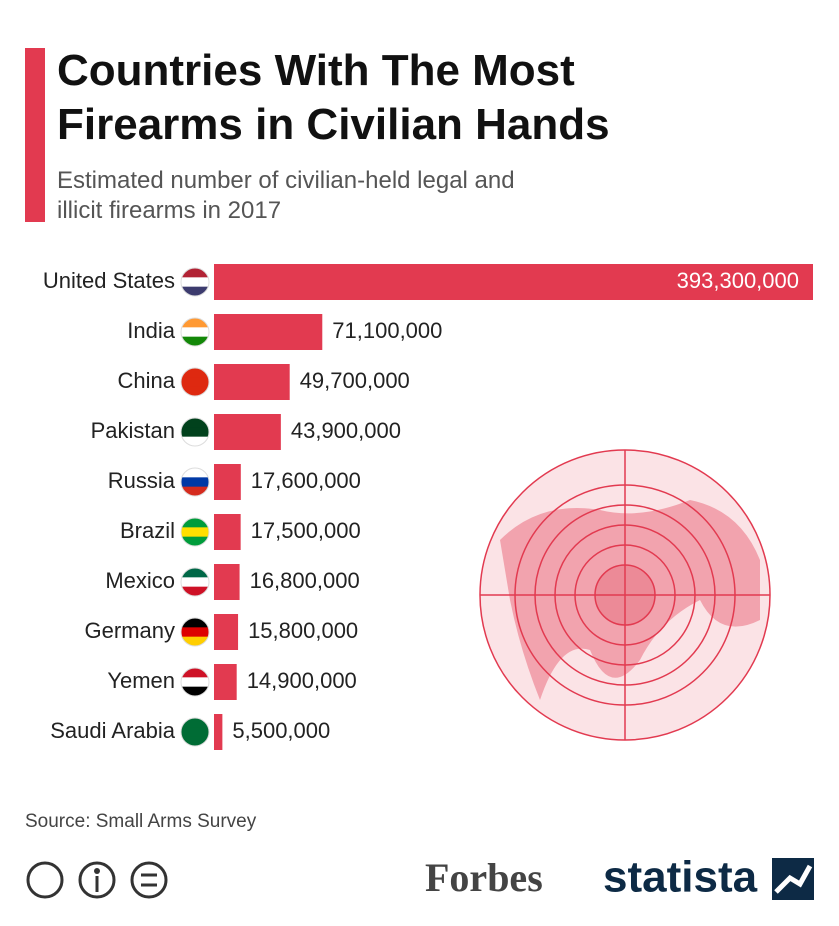 This screenshot has height=926, width=839. Describe the element at coordinates (303, 630) in the screenshot. I see `value-label: 15,800,000` at that location.